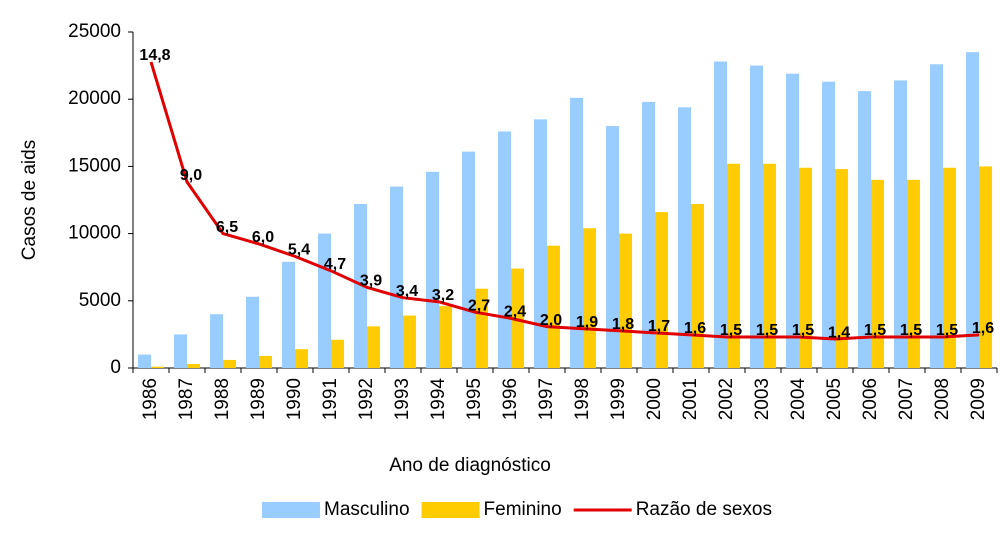 This screenshot has width=1003, height=550. What do you see at coordinates (438, 399) in the screenshot?
I see `x-tick-label: 1994` at bounding box center [438, 399].